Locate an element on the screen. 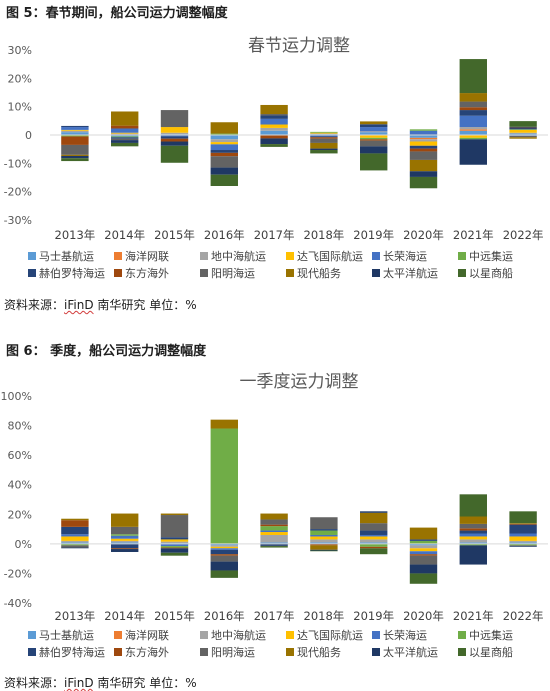  legend-item: 达飞国际航运 is located at coordinates (324, 635).